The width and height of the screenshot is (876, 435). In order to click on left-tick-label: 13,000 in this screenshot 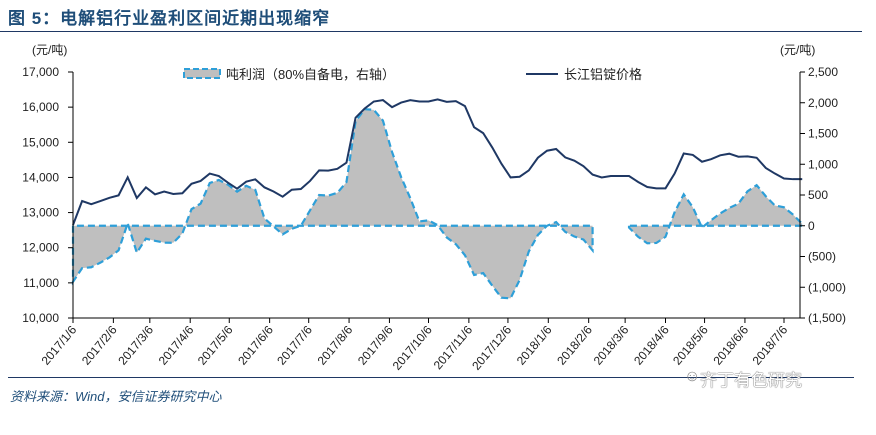, I will do `click(40, 213)`.